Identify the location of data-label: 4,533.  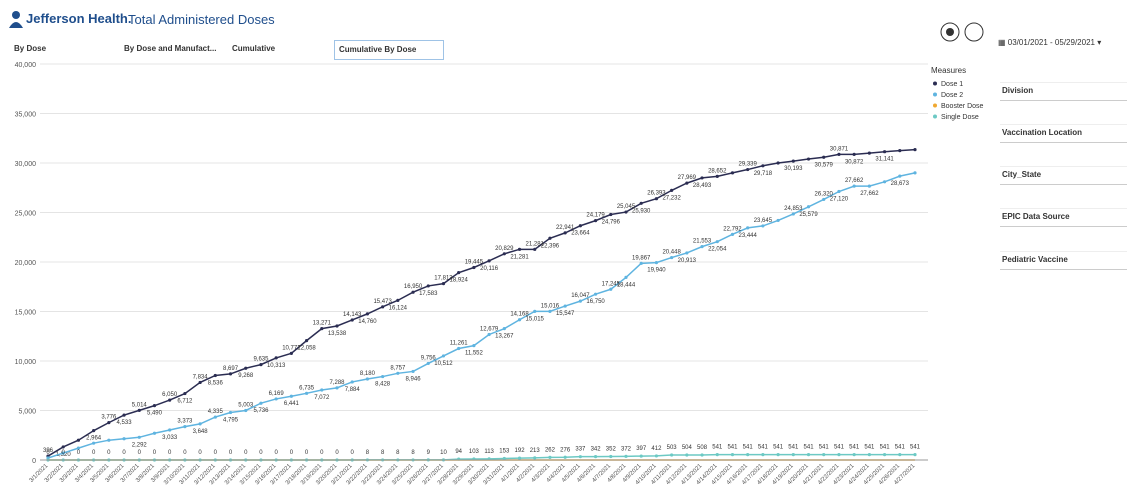
(125, 423).